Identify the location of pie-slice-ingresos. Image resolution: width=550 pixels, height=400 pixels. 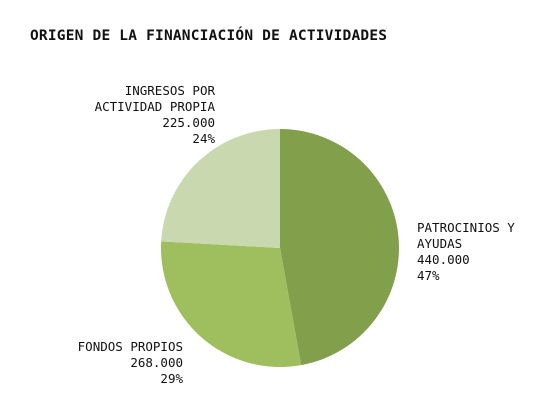
(220, 188).